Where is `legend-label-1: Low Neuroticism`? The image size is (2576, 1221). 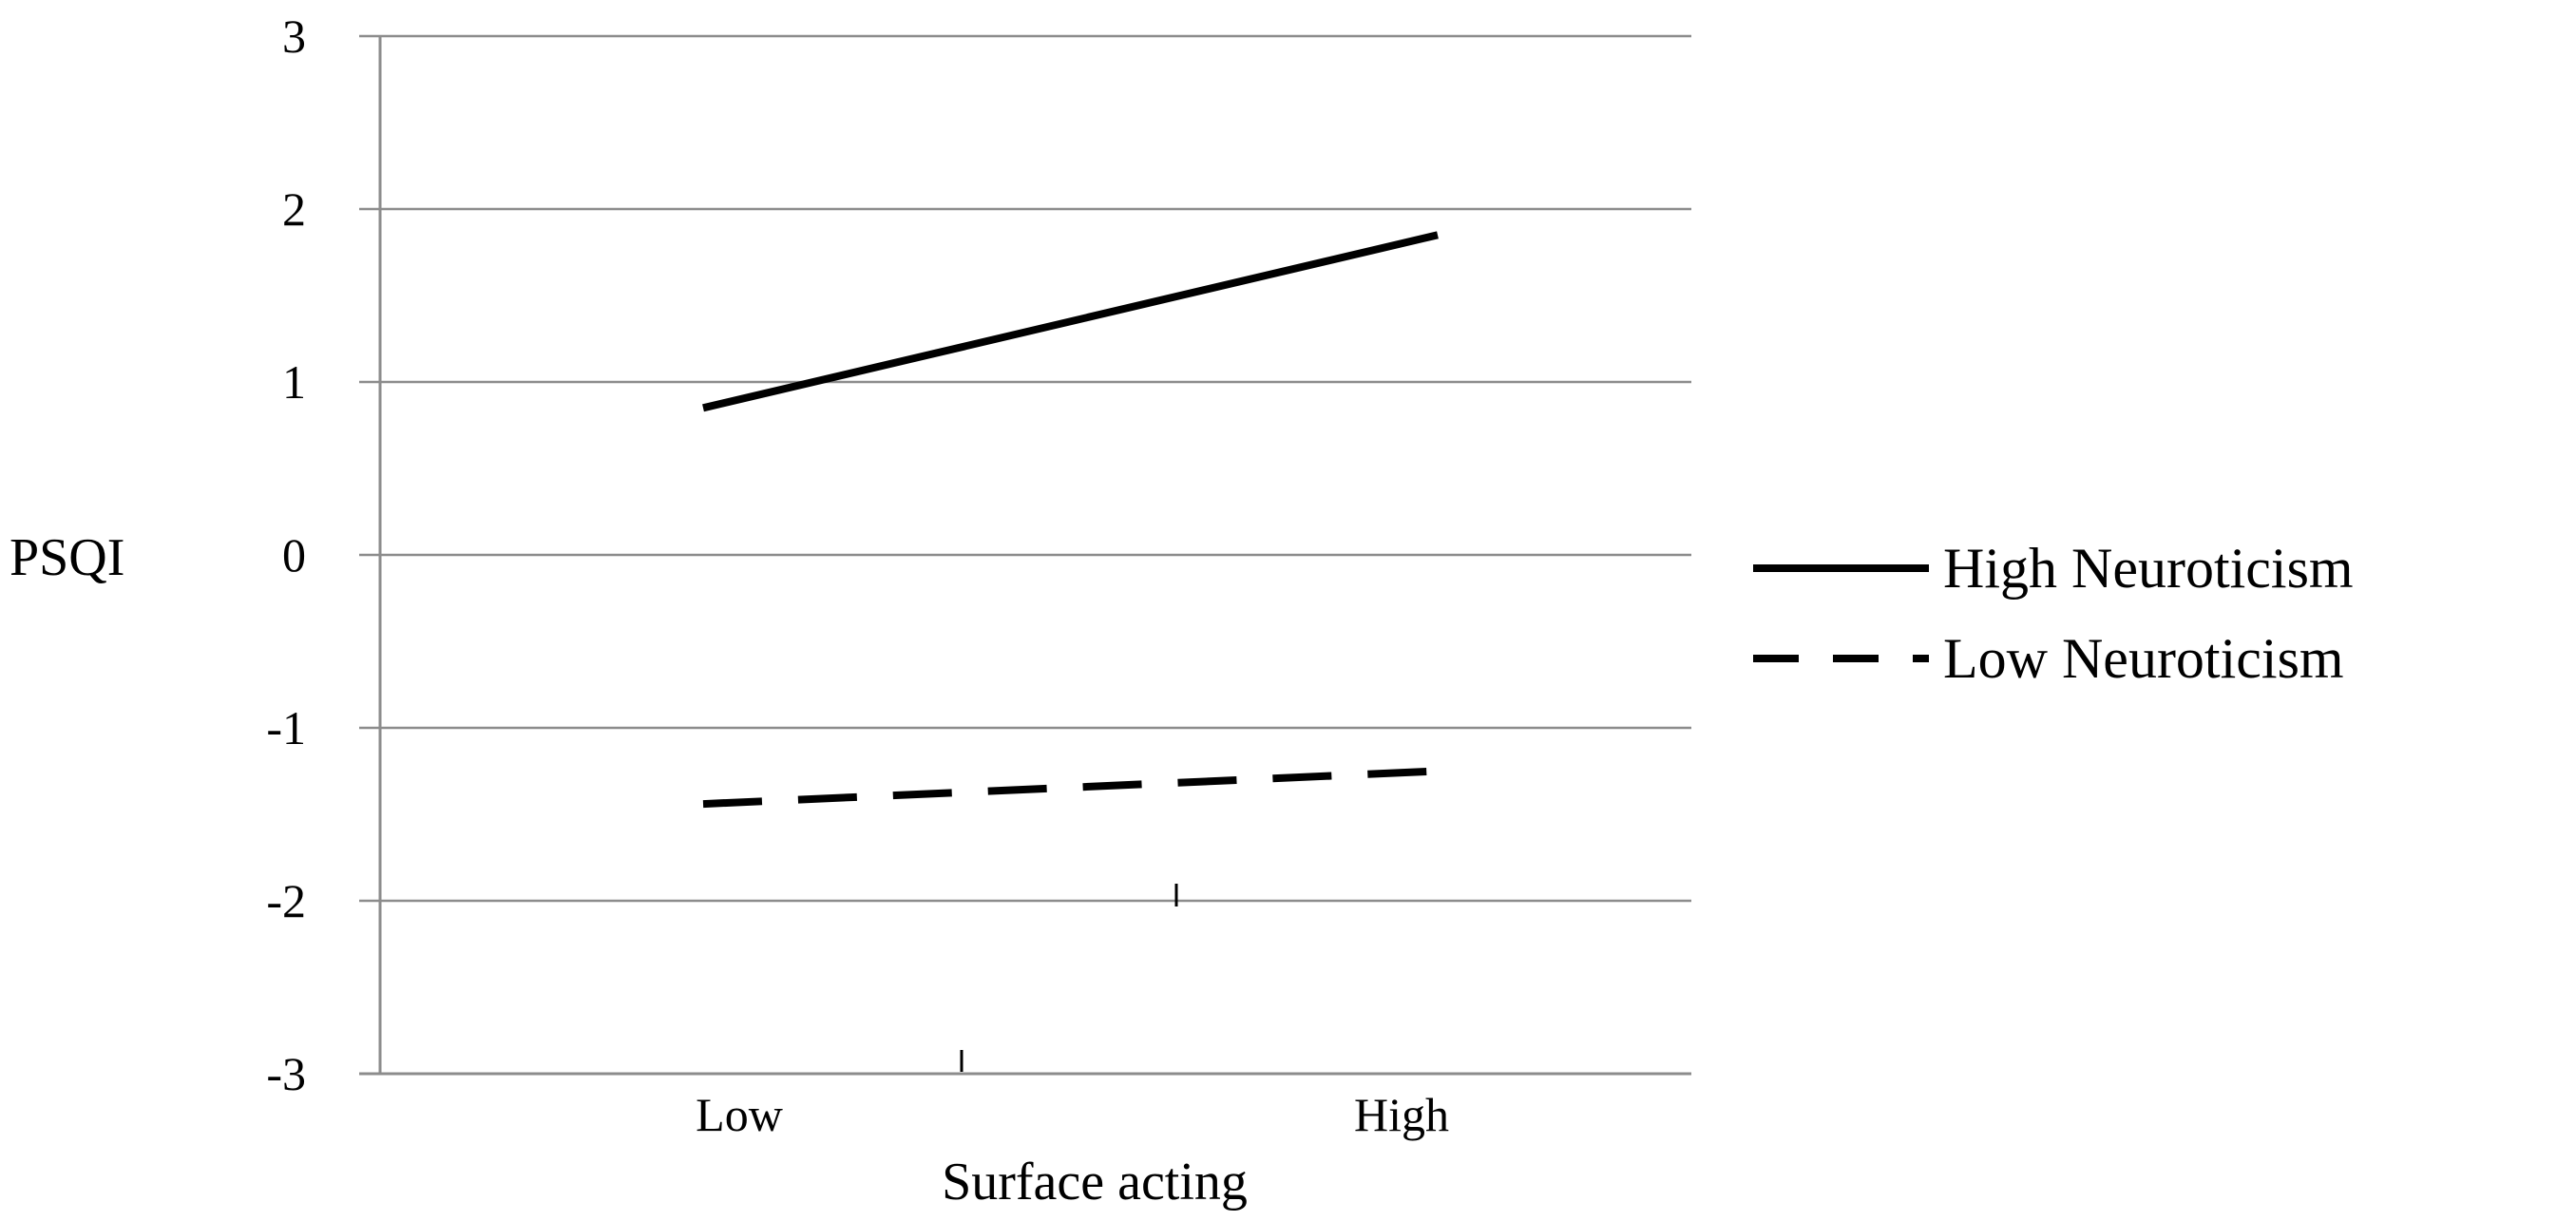
legend-label-1: Low Neuroticism is located at coordinates (2143, 658).